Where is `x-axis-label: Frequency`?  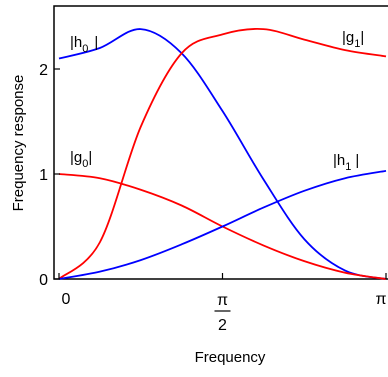
x-axis-label: Frequency is located at coordinates (230, 357).